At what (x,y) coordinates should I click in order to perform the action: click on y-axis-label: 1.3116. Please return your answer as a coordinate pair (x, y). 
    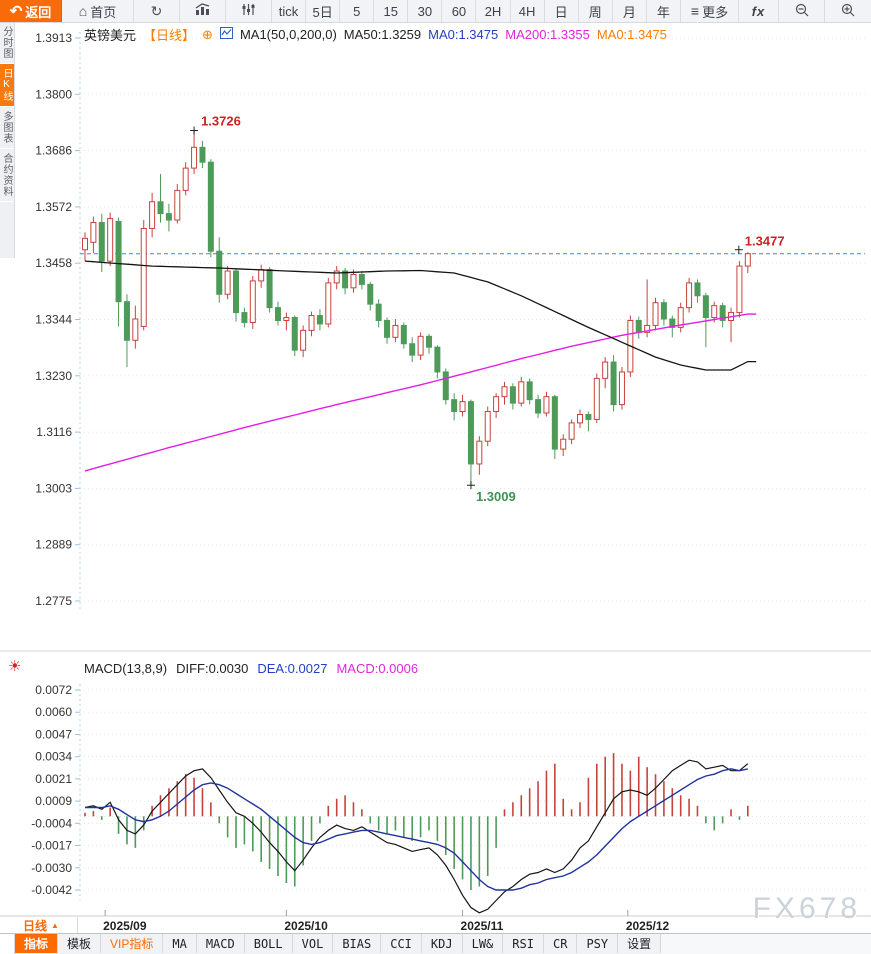
    Looking at the image, I should click on (54, 432).